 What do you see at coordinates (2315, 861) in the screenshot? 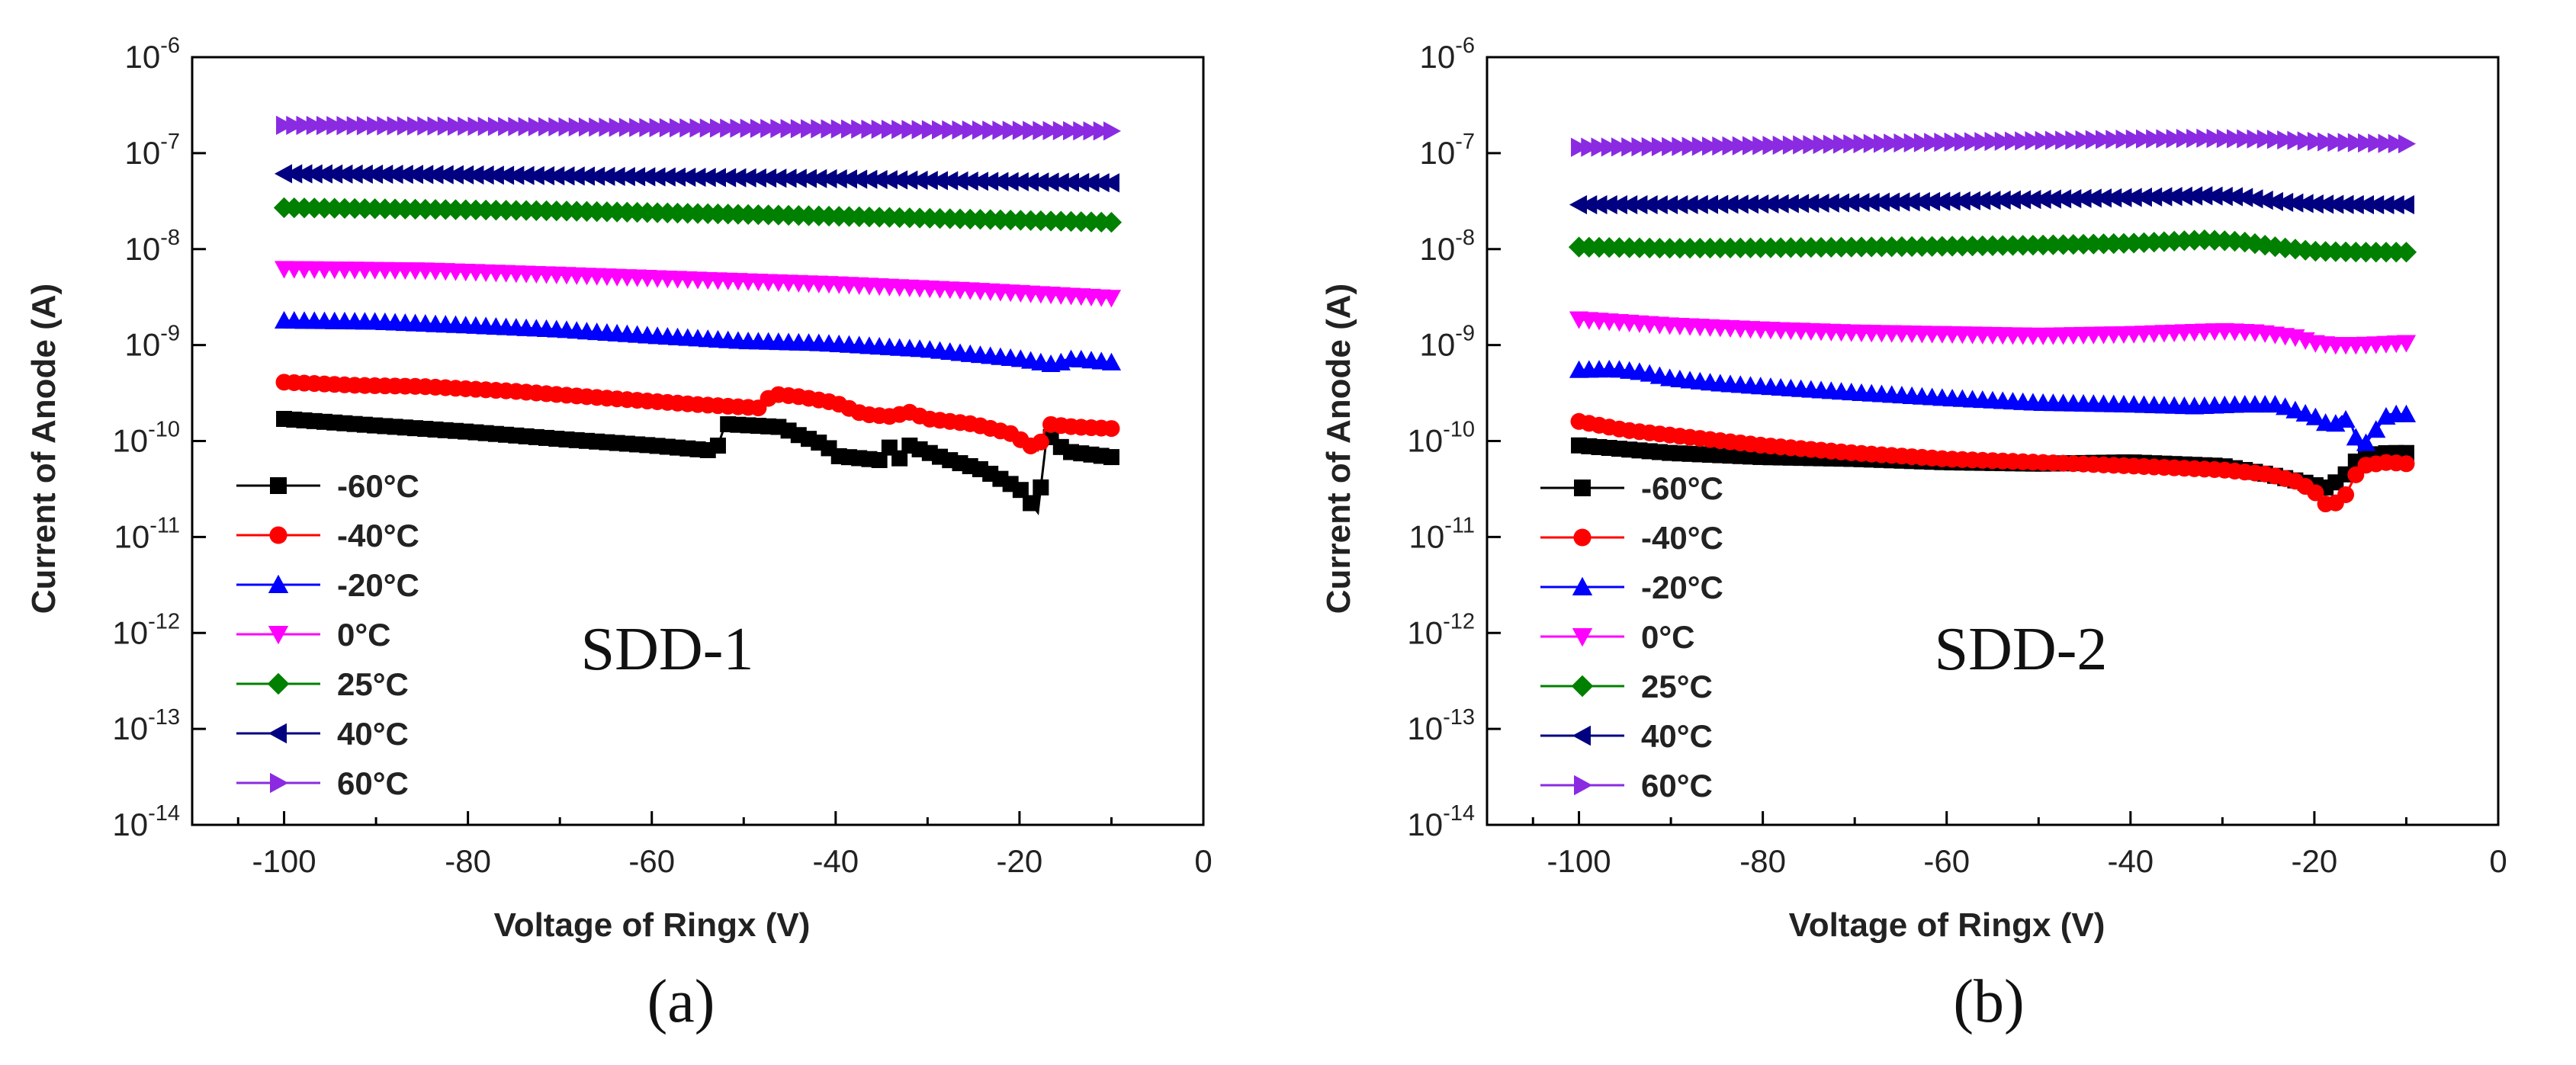
I see `x-tick-label: -20` at bounding box center [2315, 861].